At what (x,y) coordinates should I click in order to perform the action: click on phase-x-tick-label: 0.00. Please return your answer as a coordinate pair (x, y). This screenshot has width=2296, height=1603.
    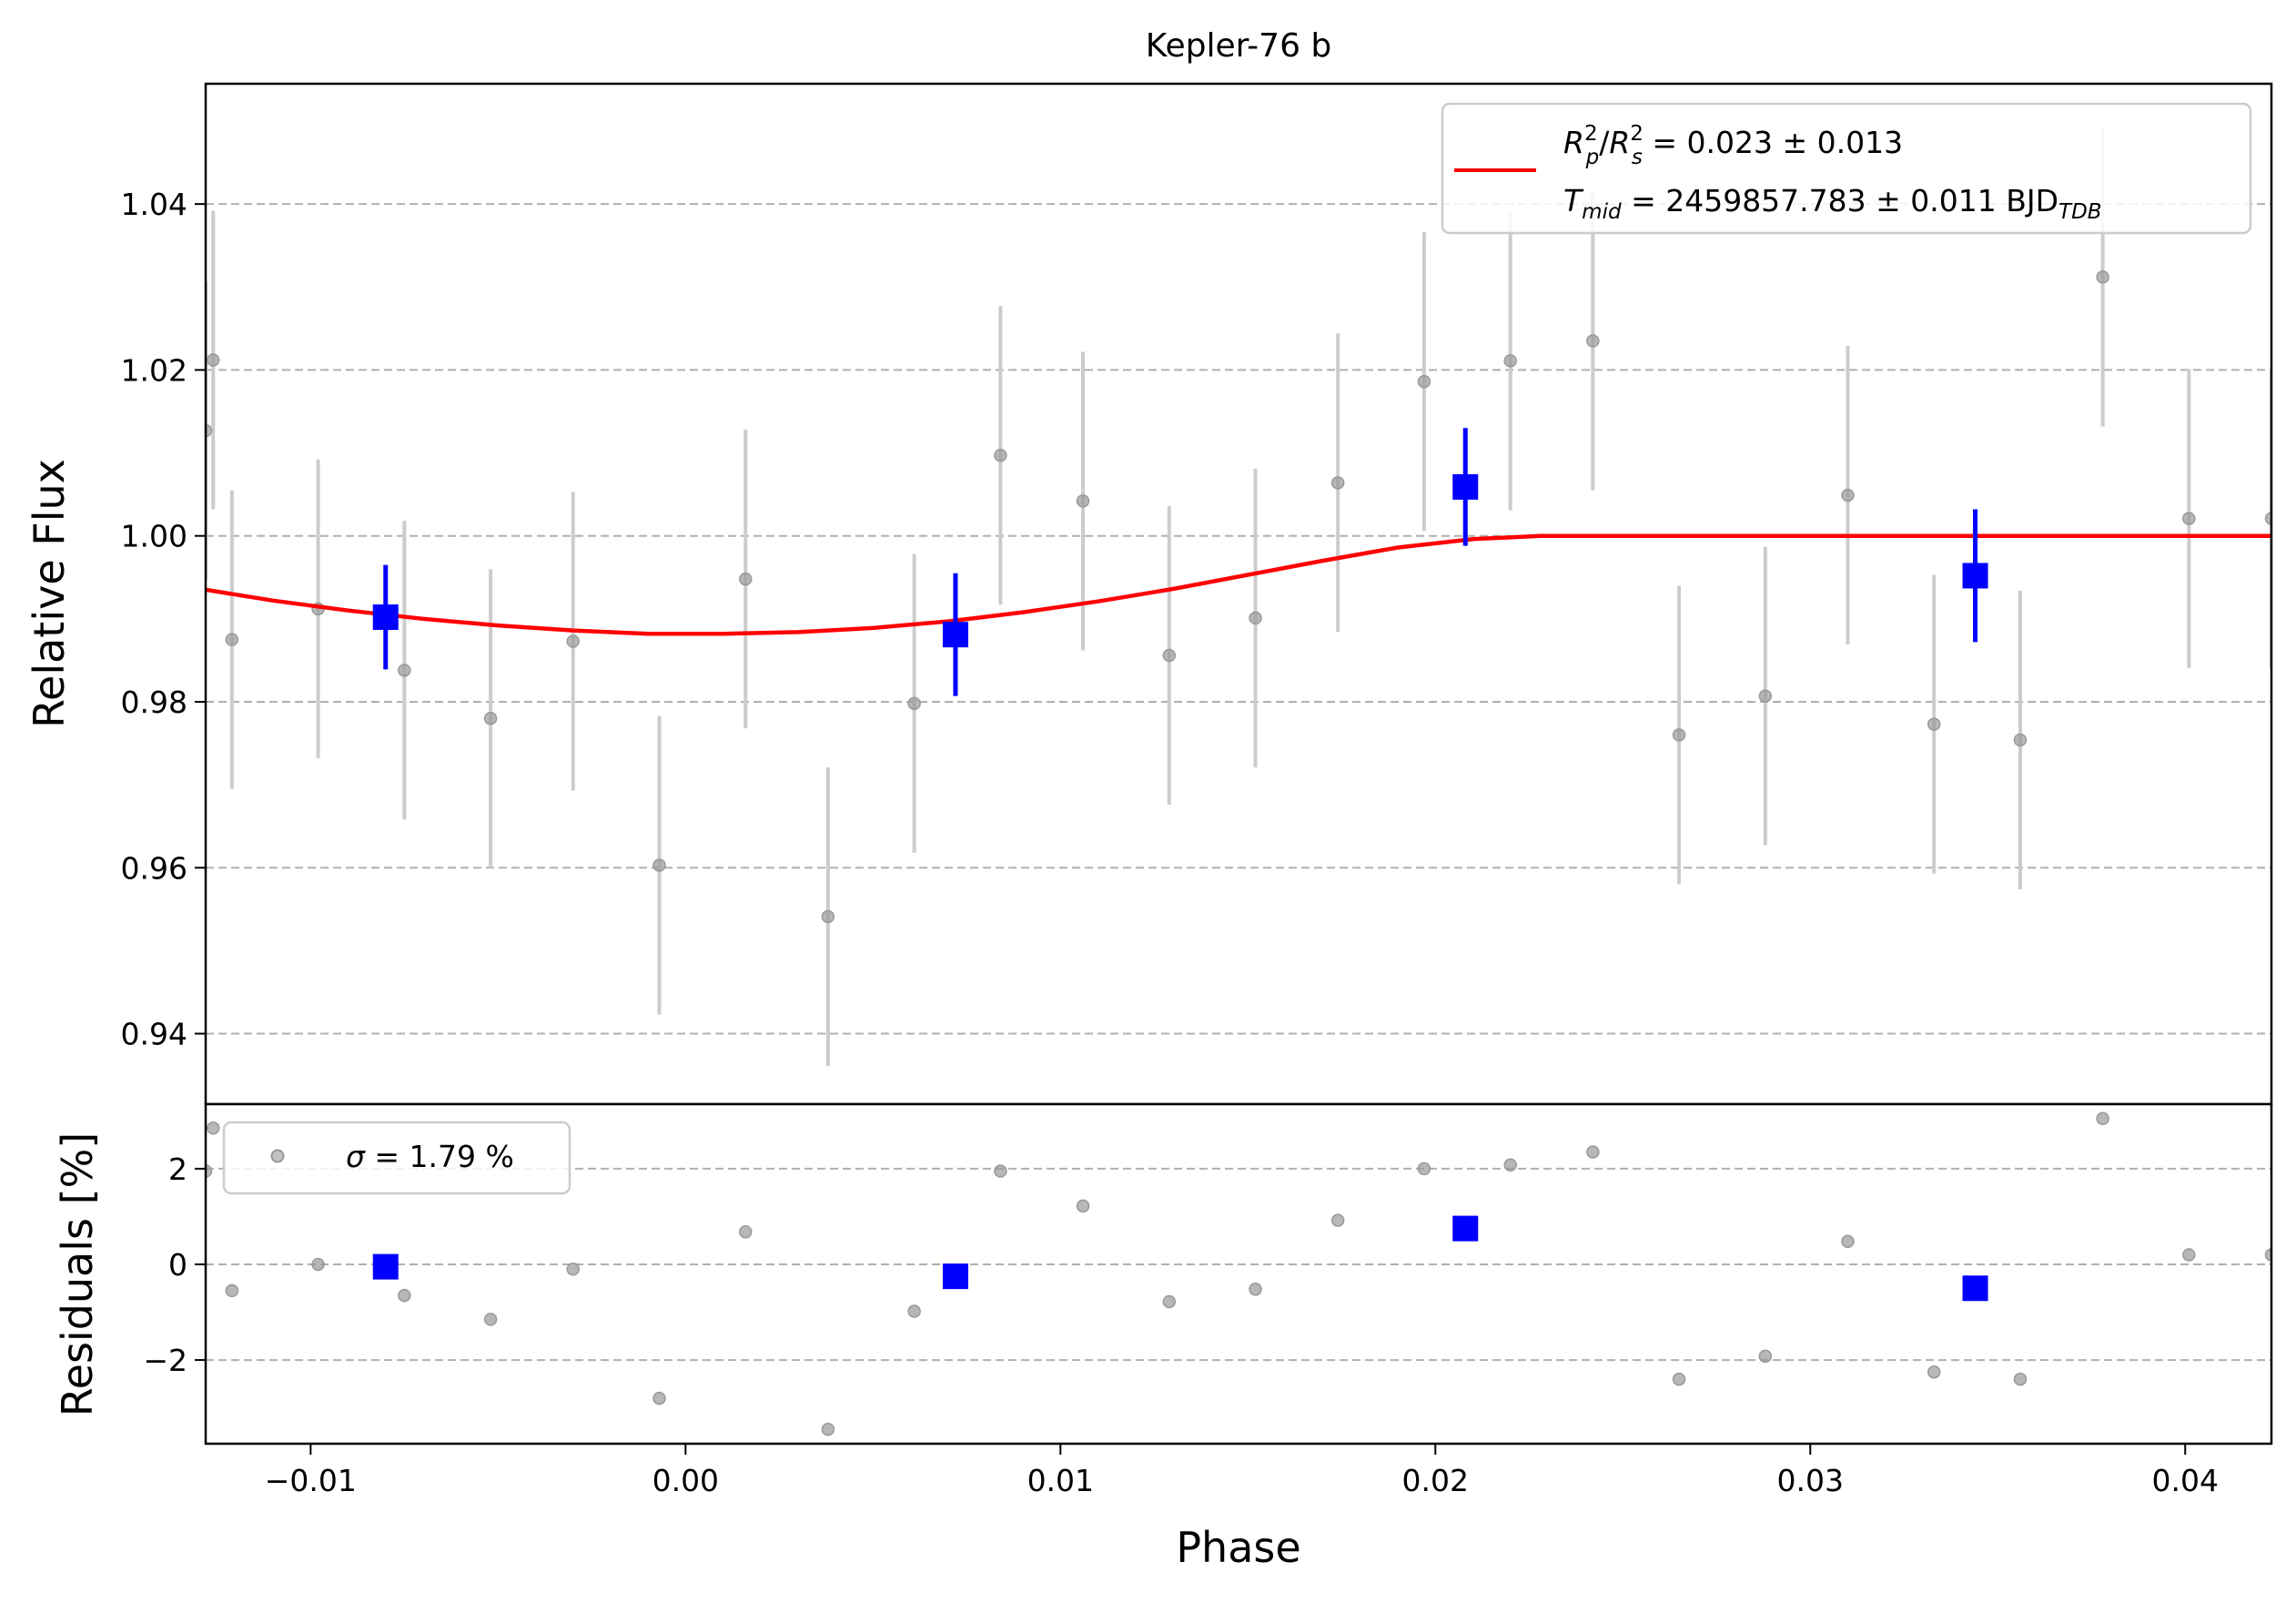
    Looking at the image, I should click on (686, 1480).